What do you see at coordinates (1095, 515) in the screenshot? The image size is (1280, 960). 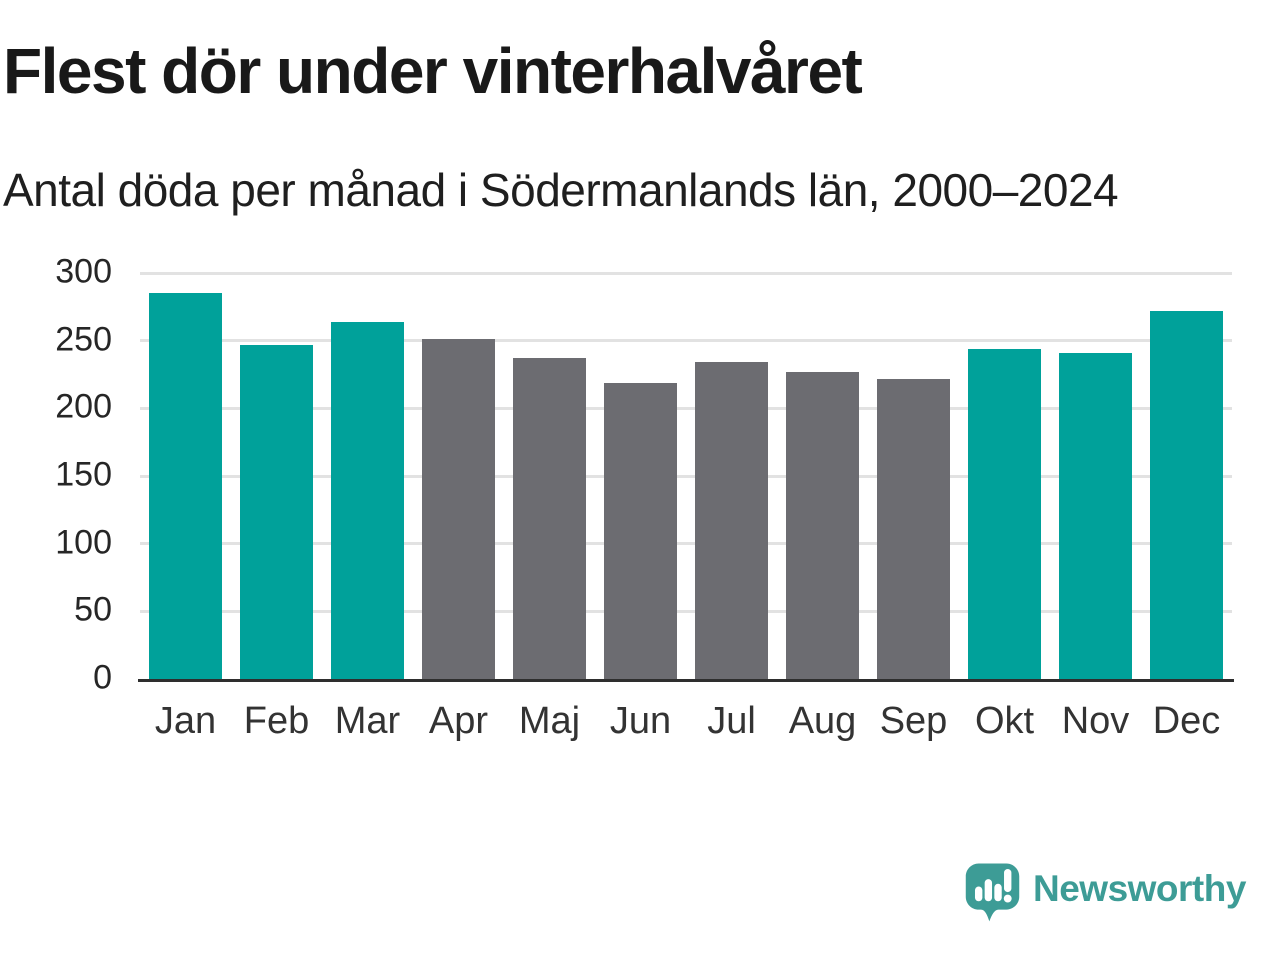 I see `bar-nov` at bounding box center [1095, 515].